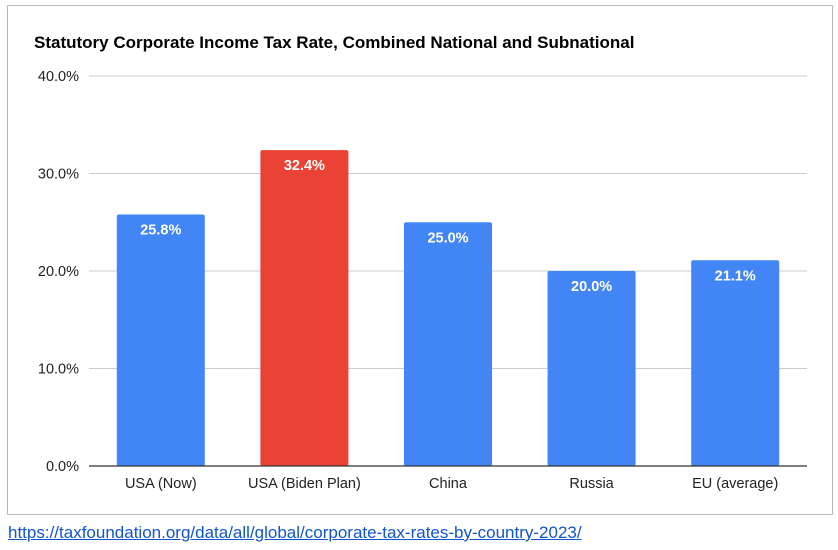 The width and height of the screenshot is (838, 550). I want to click on y-tick-label: 20.0%, so click(58, 272).